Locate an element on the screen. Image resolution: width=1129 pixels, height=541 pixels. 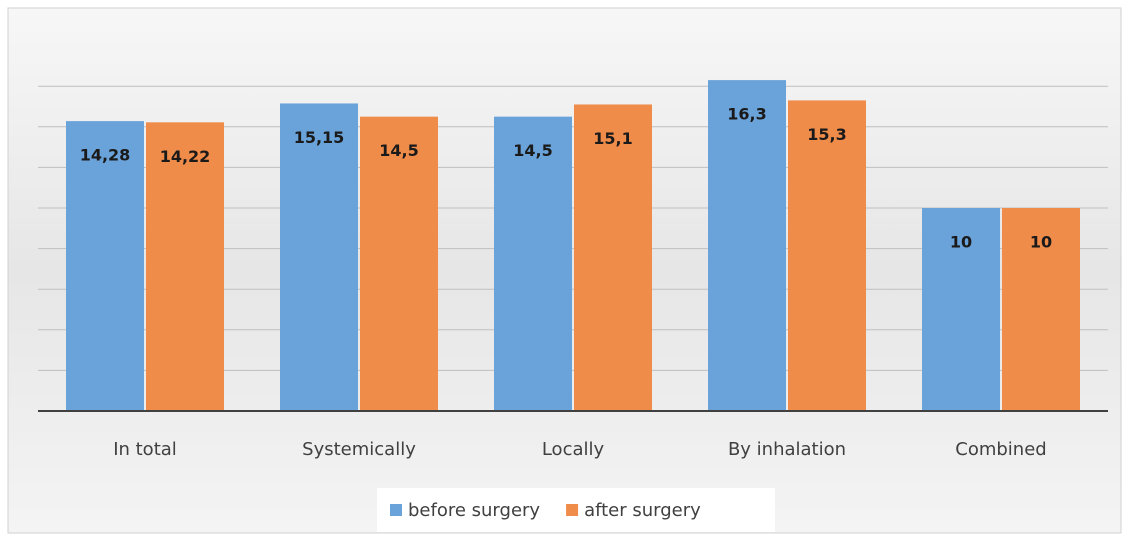
x-tick-label: Combined is located at coordinates (1000, 449).